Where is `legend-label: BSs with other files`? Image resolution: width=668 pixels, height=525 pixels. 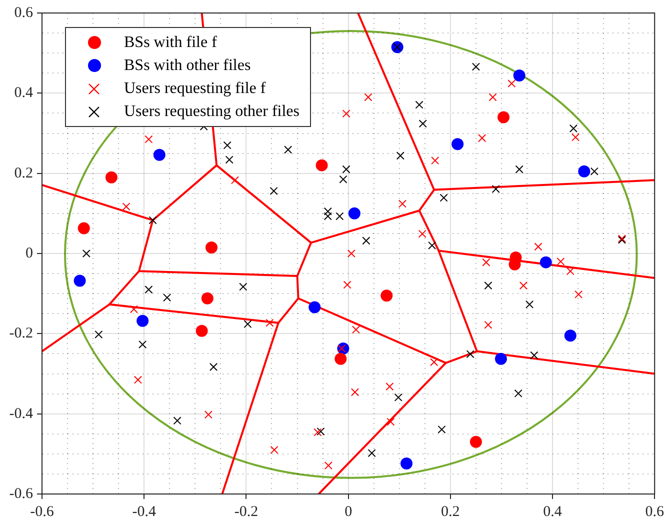 legend-label: BSs with other files is located at coordinates (187, 65).